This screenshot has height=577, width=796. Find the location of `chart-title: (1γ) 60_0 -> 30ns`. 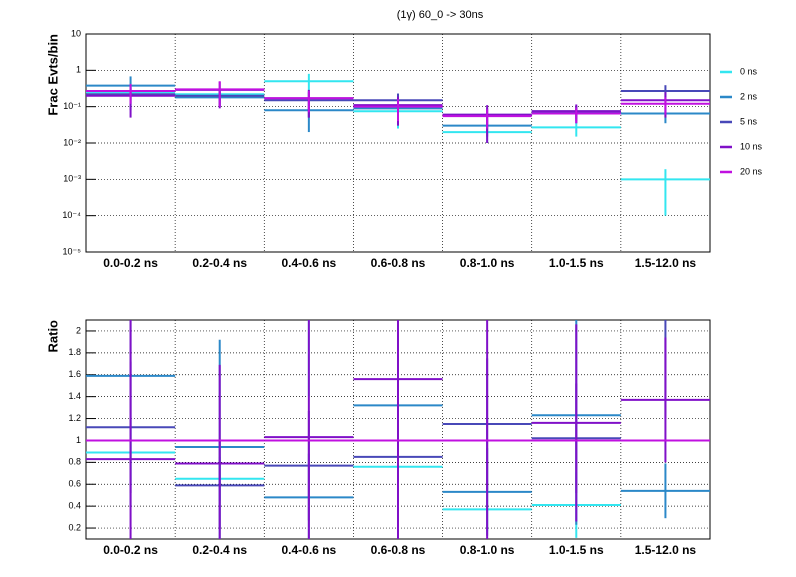

chart-title: (1γ) 60_0 -> 30ns is located at coordinates (440, 15).